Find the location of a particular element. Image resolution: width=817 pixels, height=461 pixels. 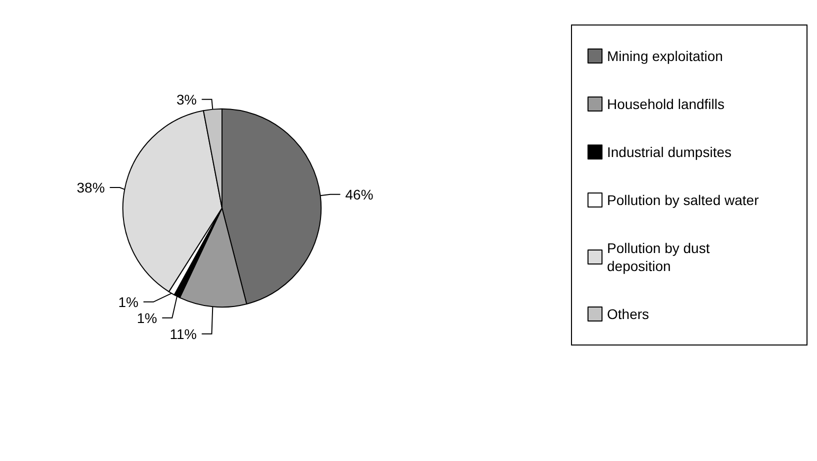

legend-label: Others is located at coordinates (628, 314).